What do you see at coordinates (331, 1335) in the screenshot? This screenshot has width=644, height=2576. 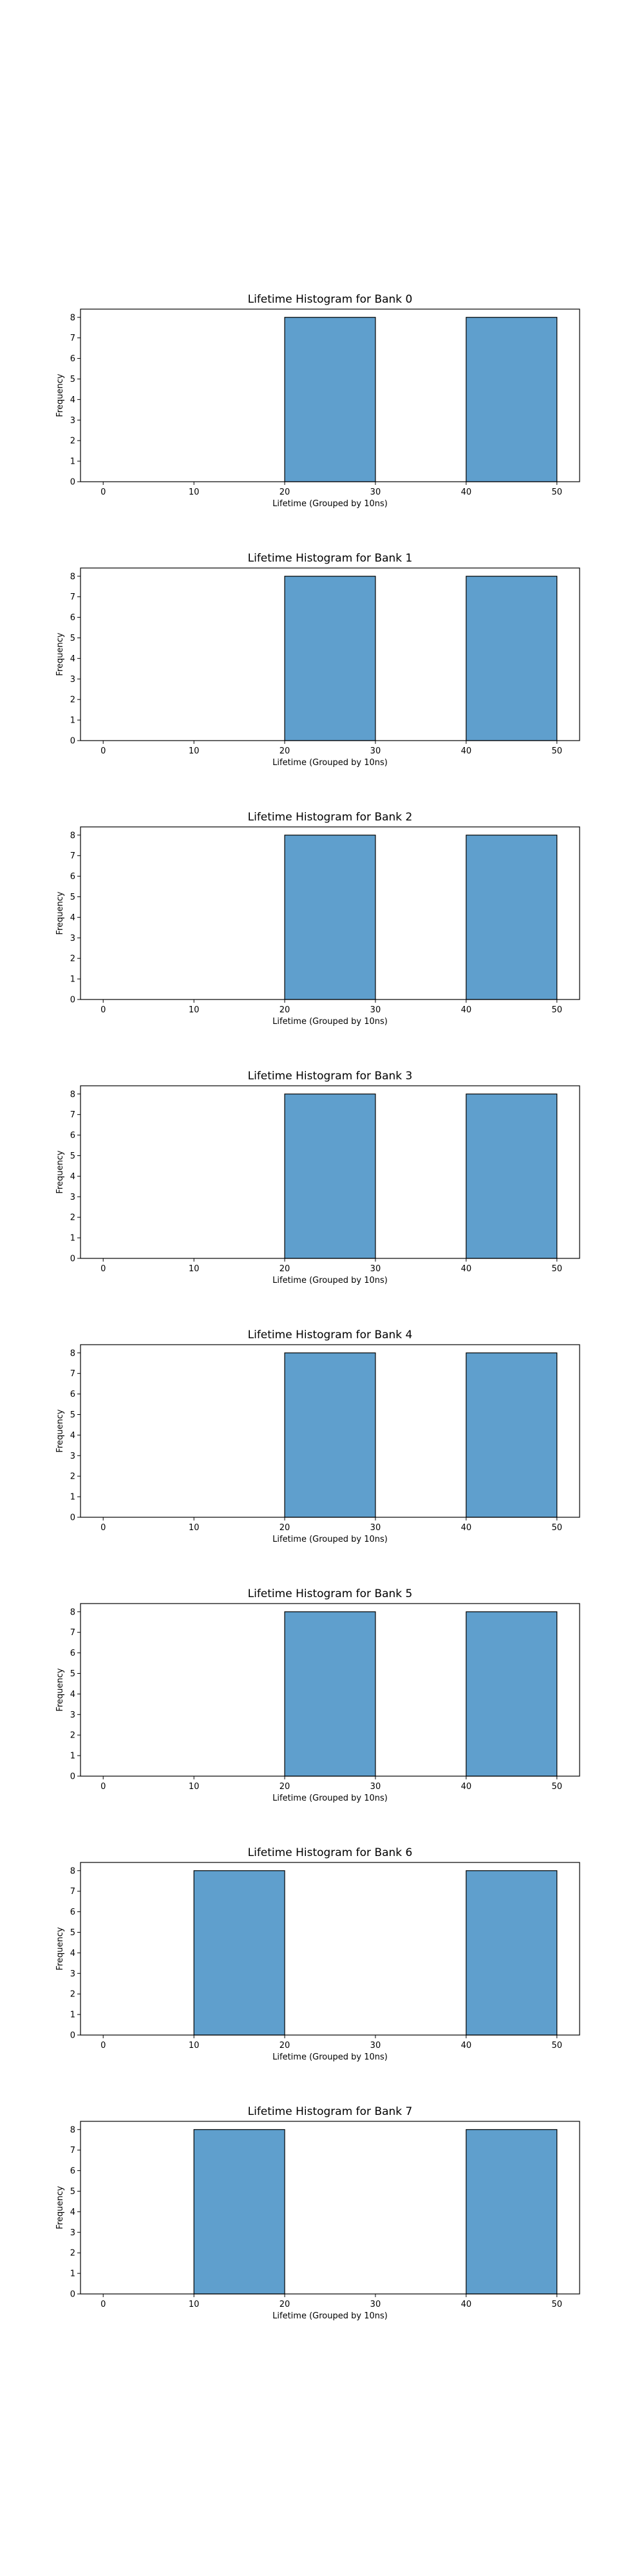 I see `chart-title: Lifetime Histogram for Bank 4` at bounding box center [331, 1335].